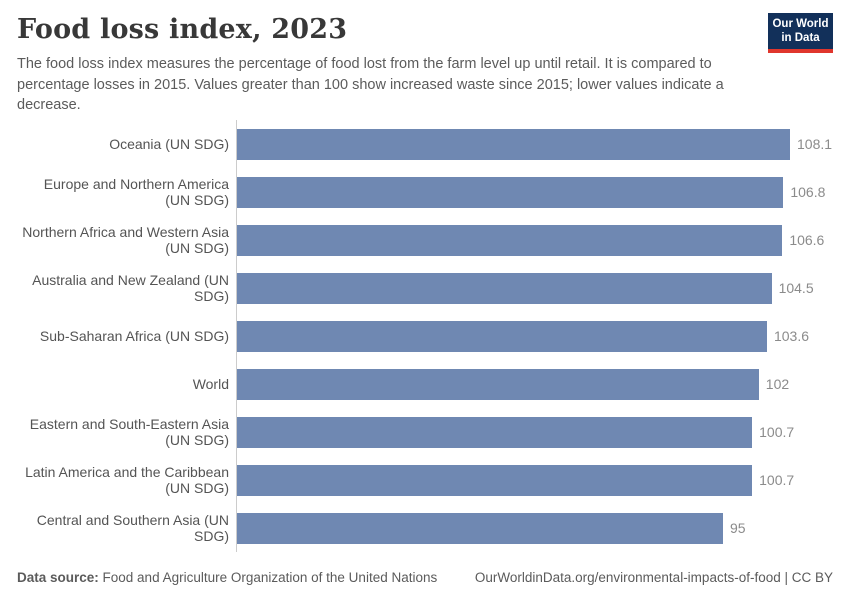 The width and height of the screenshot is (850, 600). I want to click on chart-row: Central and Southern Asia (UN SDG) 95, so click(425, 528).